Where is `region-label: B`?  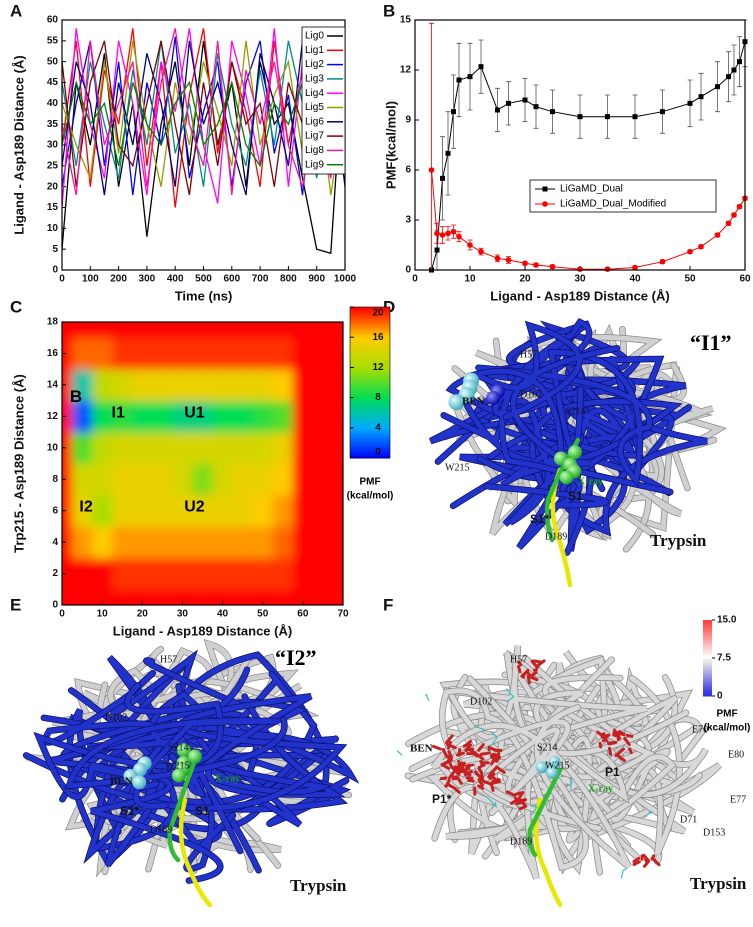
region-label: B is located at coordinates (76, 396).